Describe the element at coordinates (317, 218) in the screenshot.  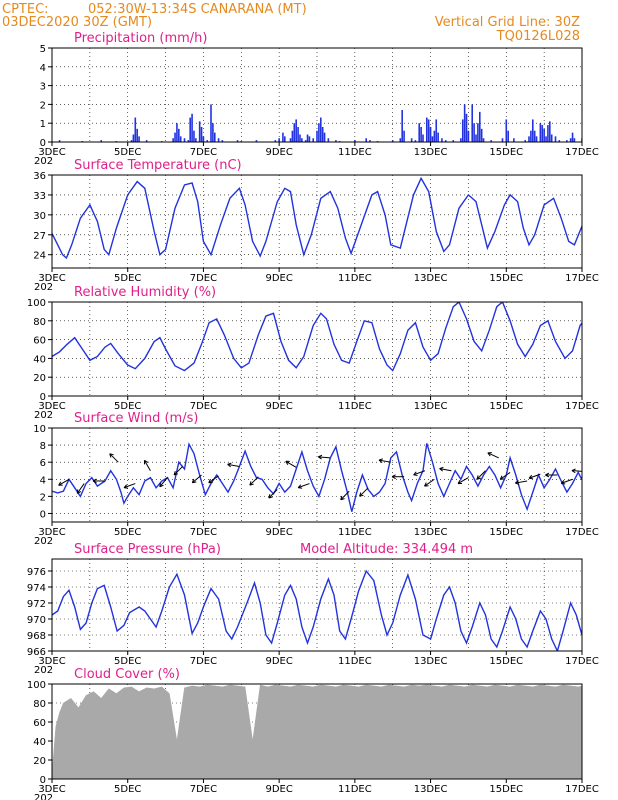
I see `series-line-temp` at that location.